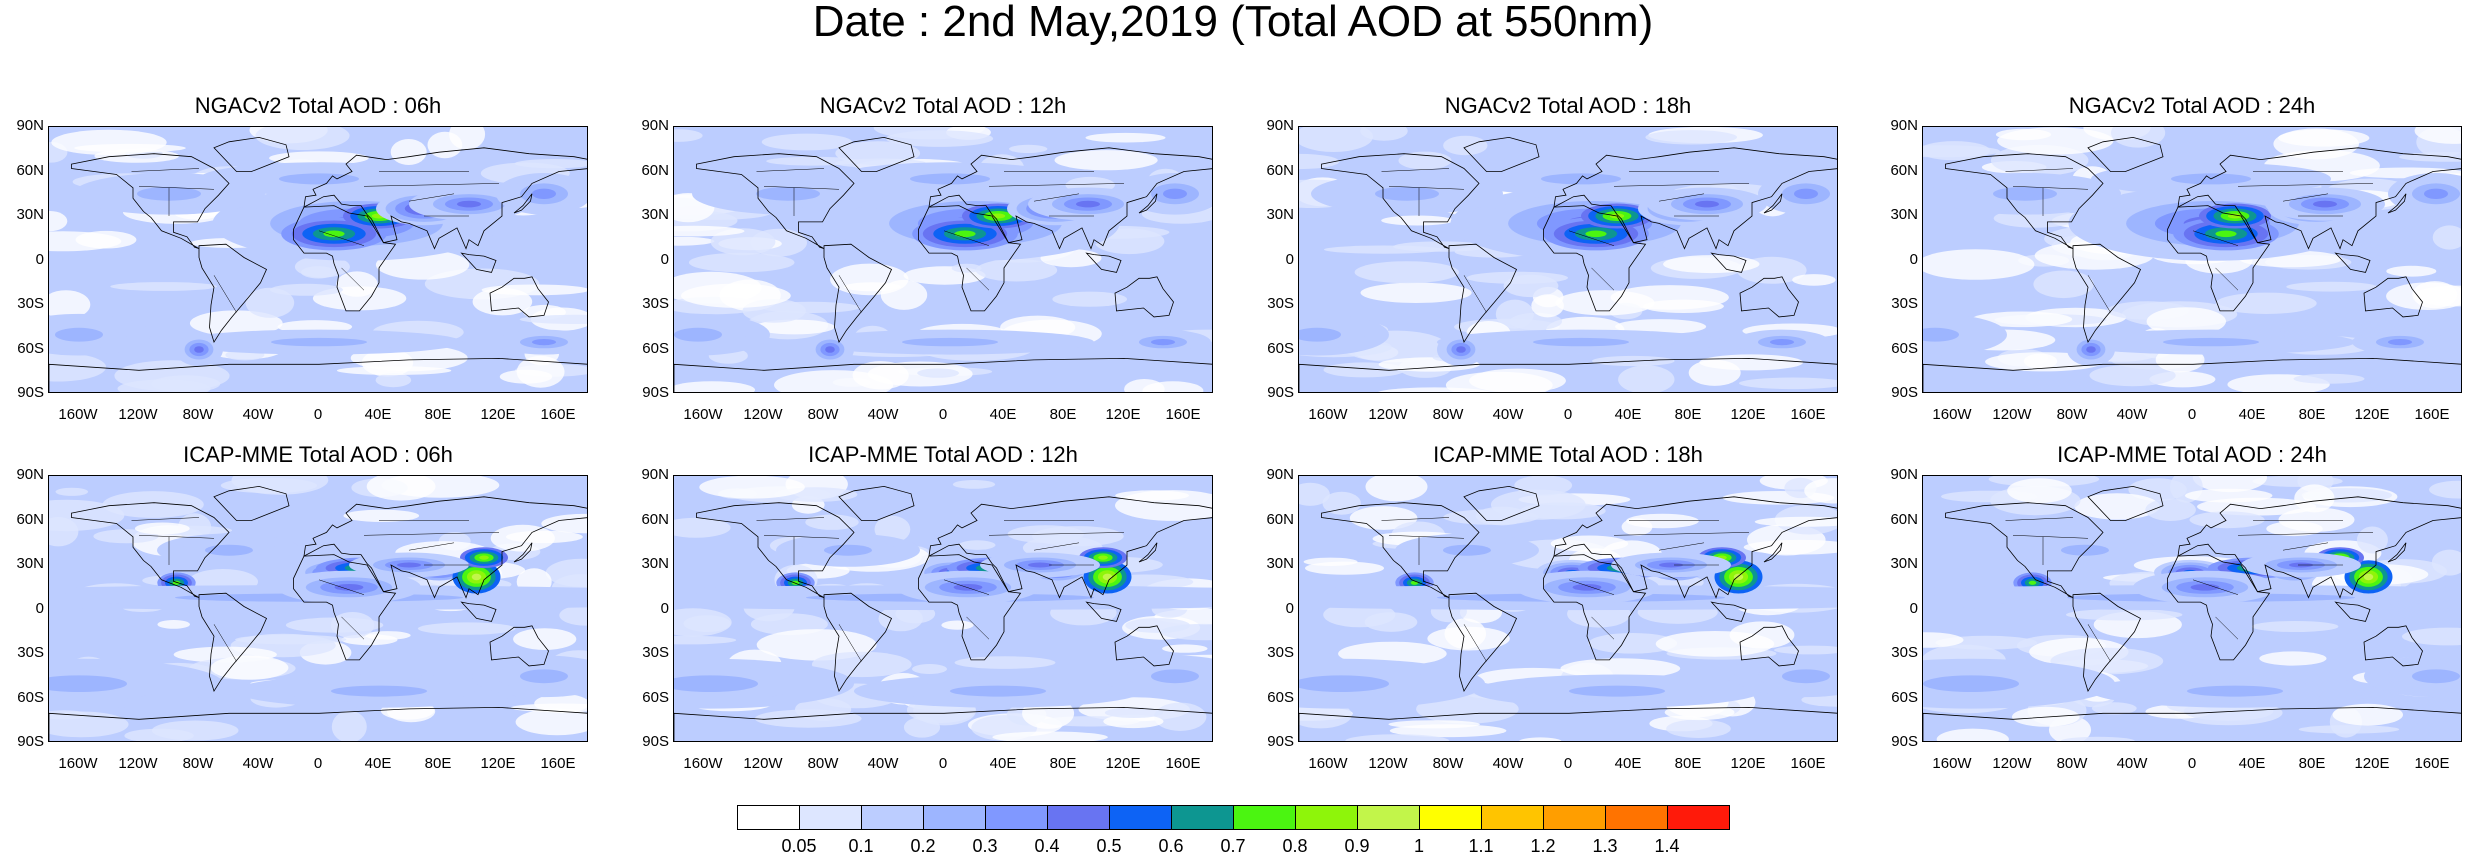 This screenshot has width=2466, height=856. Describe the element at coordinates (318, 454) in the screenshot. I see `panel-title: ICAP-MME Total AOD : 06h` at that location.